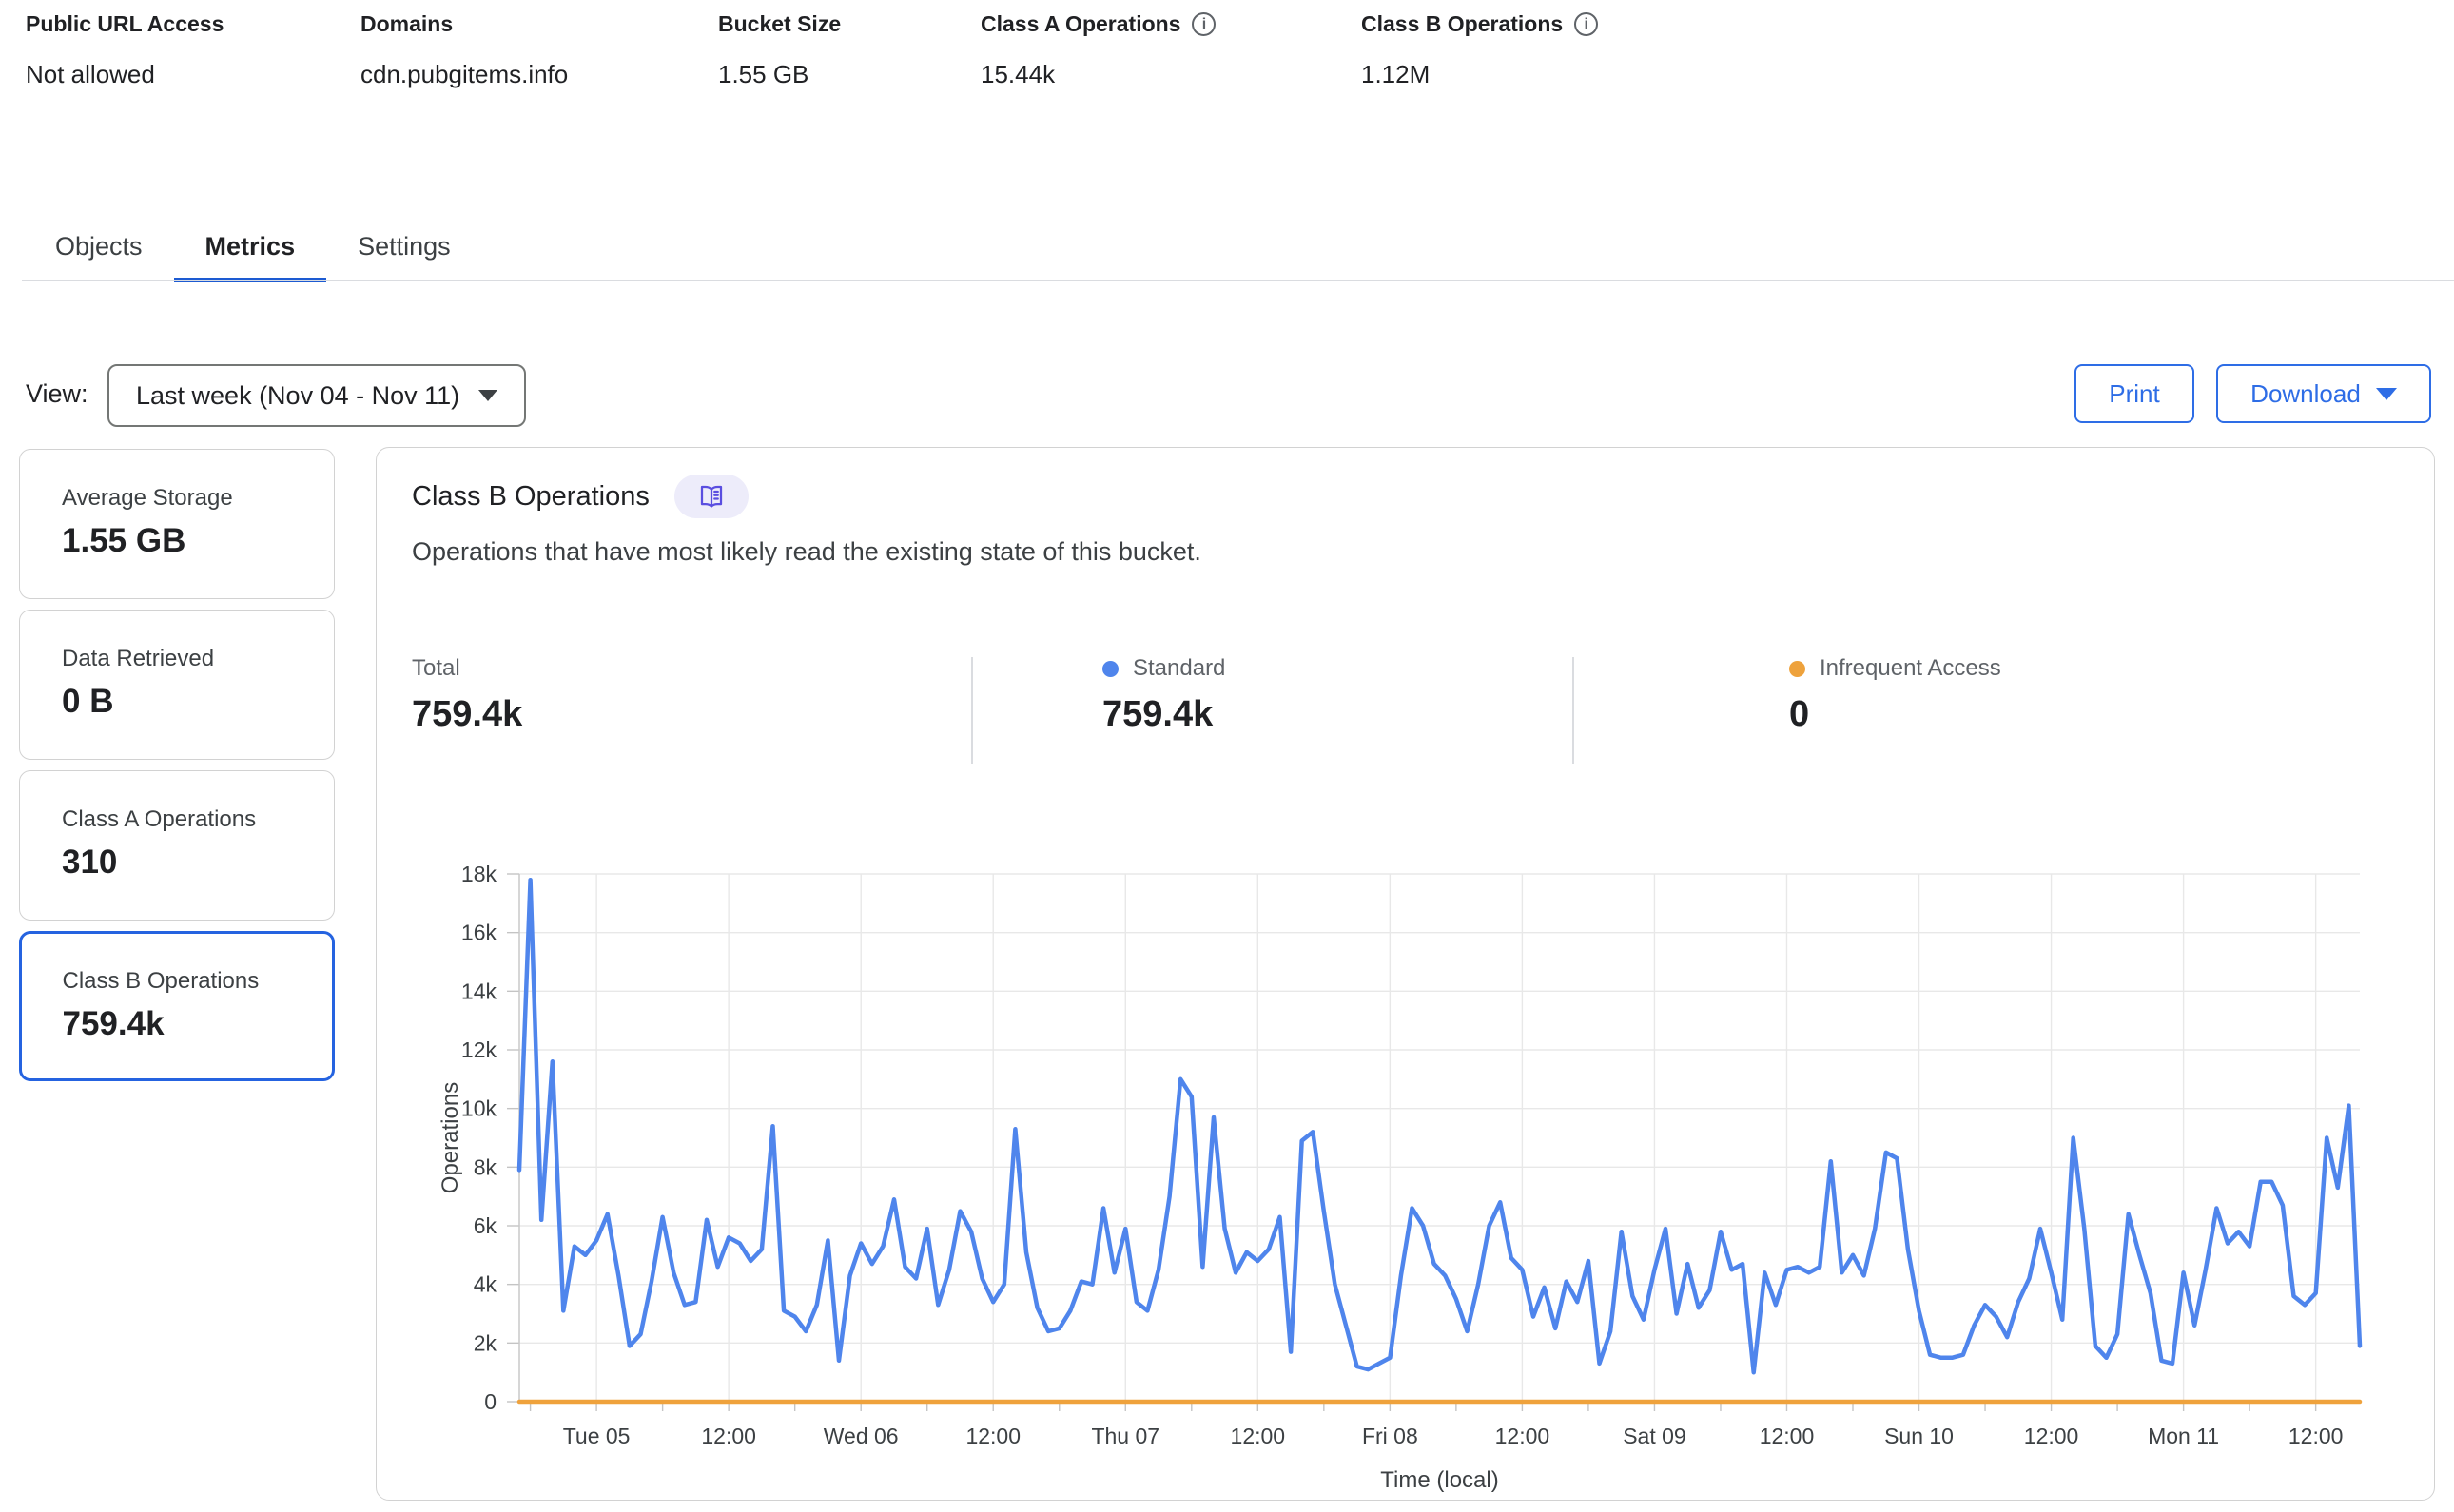  Describe the element at coordinates (780, 50) in the screenshot. I see `summary-bucket-size: Bucket Size 1.55 GB` at that location.